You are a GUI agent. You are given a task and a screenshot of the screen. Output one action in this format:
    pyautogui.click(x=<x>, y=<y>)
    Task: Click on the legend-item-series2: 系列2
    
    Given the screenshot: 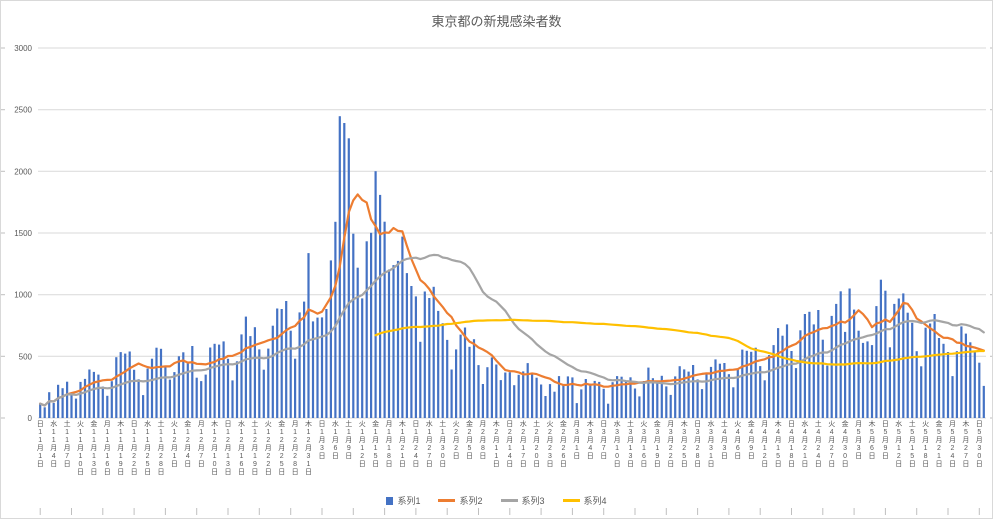 What is the action you would take?
    pyautogui.click(x=460, y=500)
    